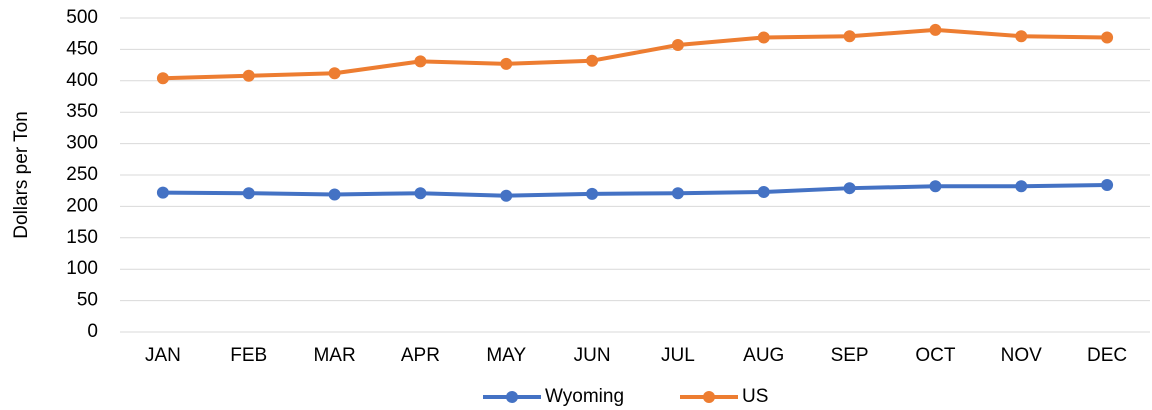 The height and width of the screenshot is (410, 1152). What do you see at coordinates (82, 143) in the screenshot?
I see `y-tick-label: 300` at bounding box center [82, 143].